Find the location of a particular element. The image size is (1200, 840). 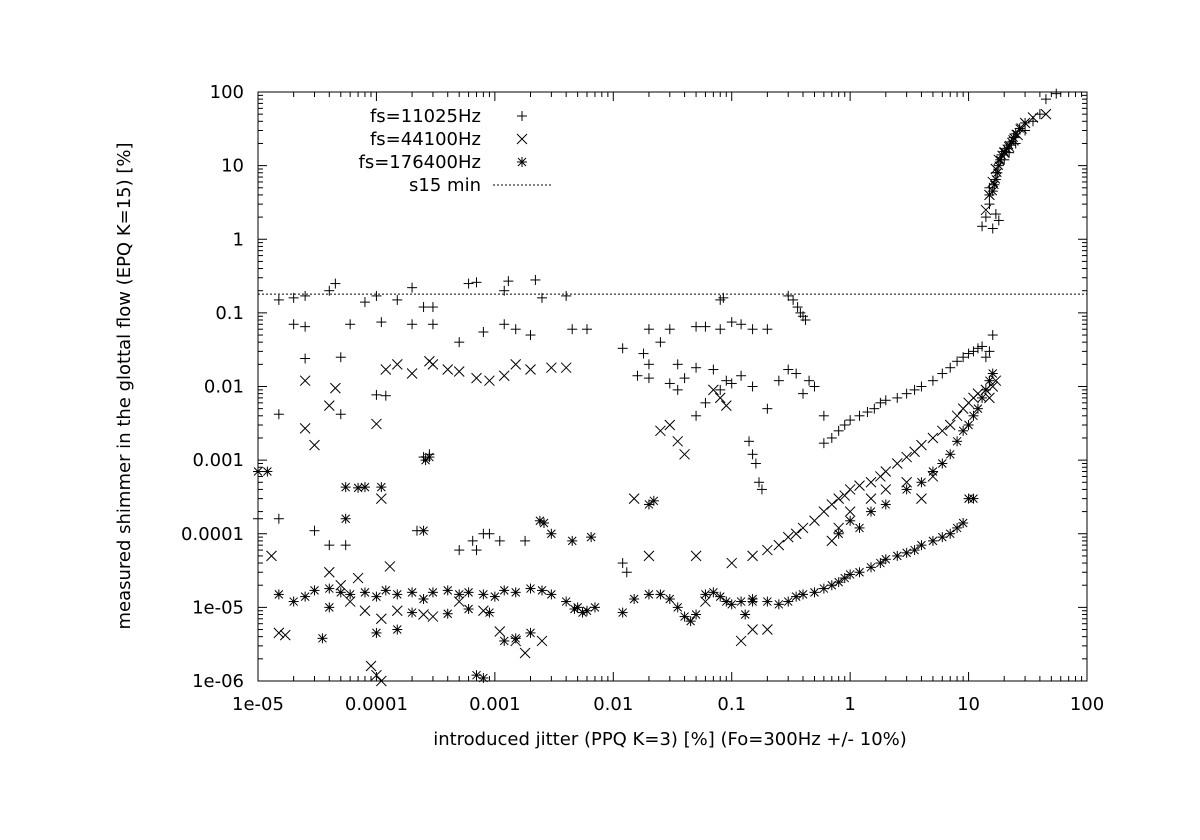

y-tick-label: 1 is located at coordinates (238, 239).